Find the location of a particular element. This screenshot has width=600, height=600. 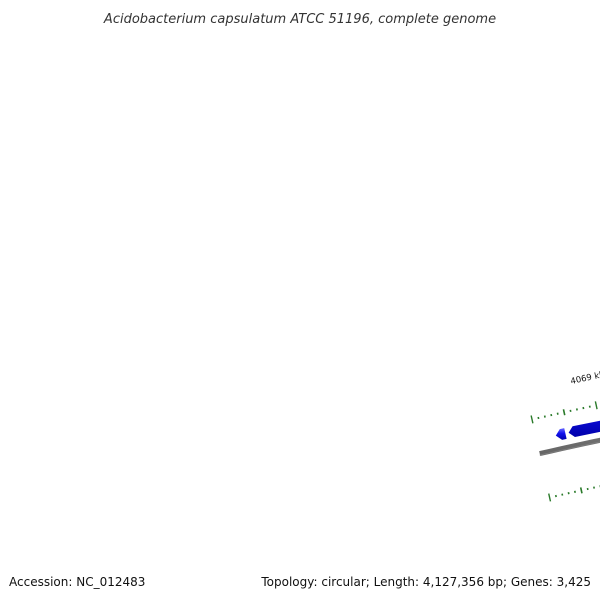

accession-text: Accession: NC_012483 is located at coordinates (77, 582).